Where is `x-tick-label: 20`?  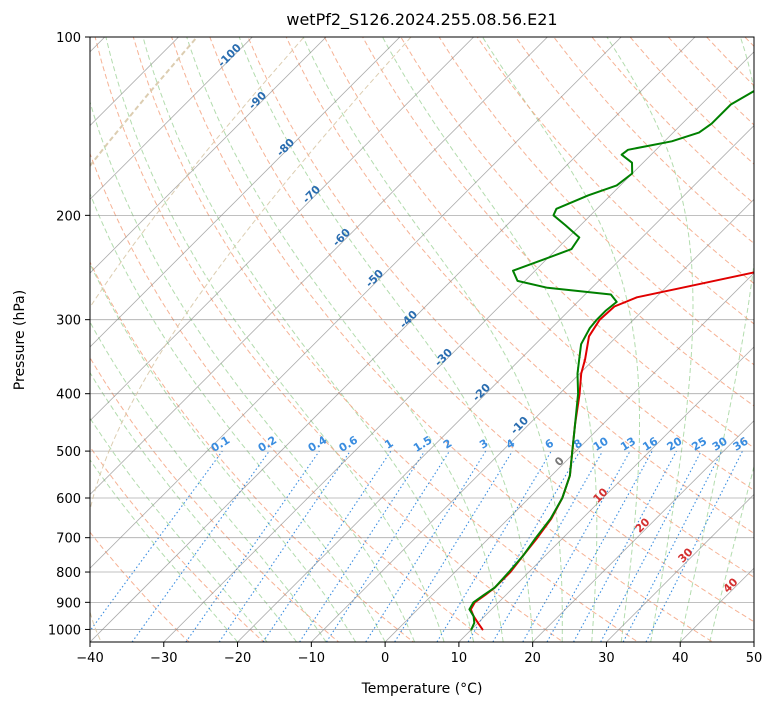 x-tick-label: 20 is located at coordinates (532, 658).